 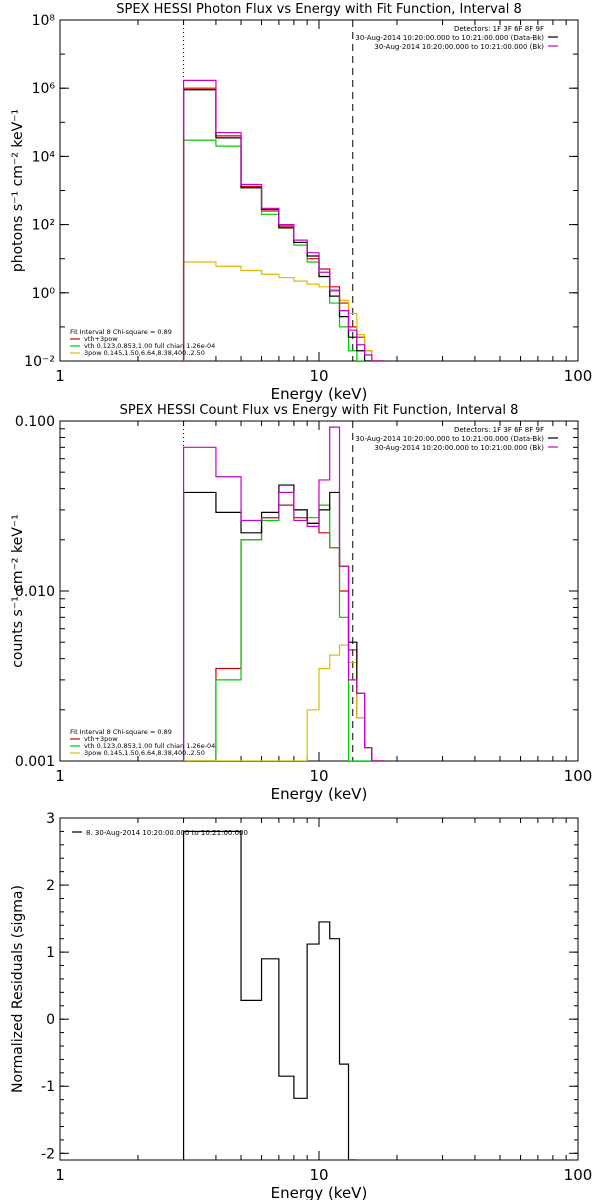 What do you see at coordinates (35, 592) in the screenshot?
I see `y-tick-label: 0.010` at bounding box center [35, 592].